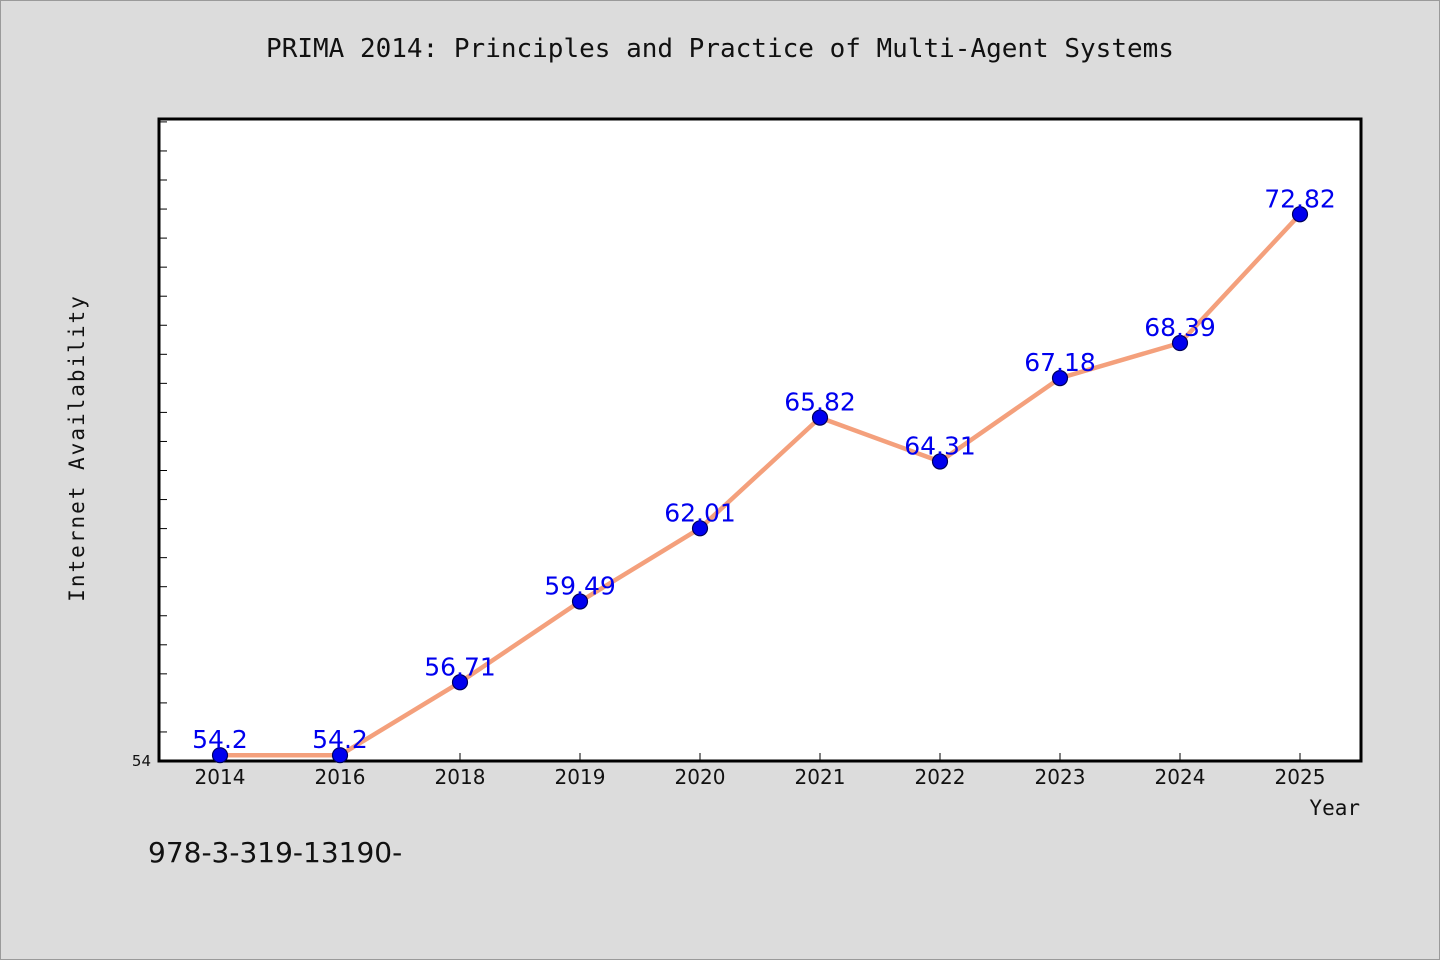 This screenshot has height=960, width=1440. Describe the element at coordinates (700, 512) in the screenshot. I see `data-label: 62.01` at that location.